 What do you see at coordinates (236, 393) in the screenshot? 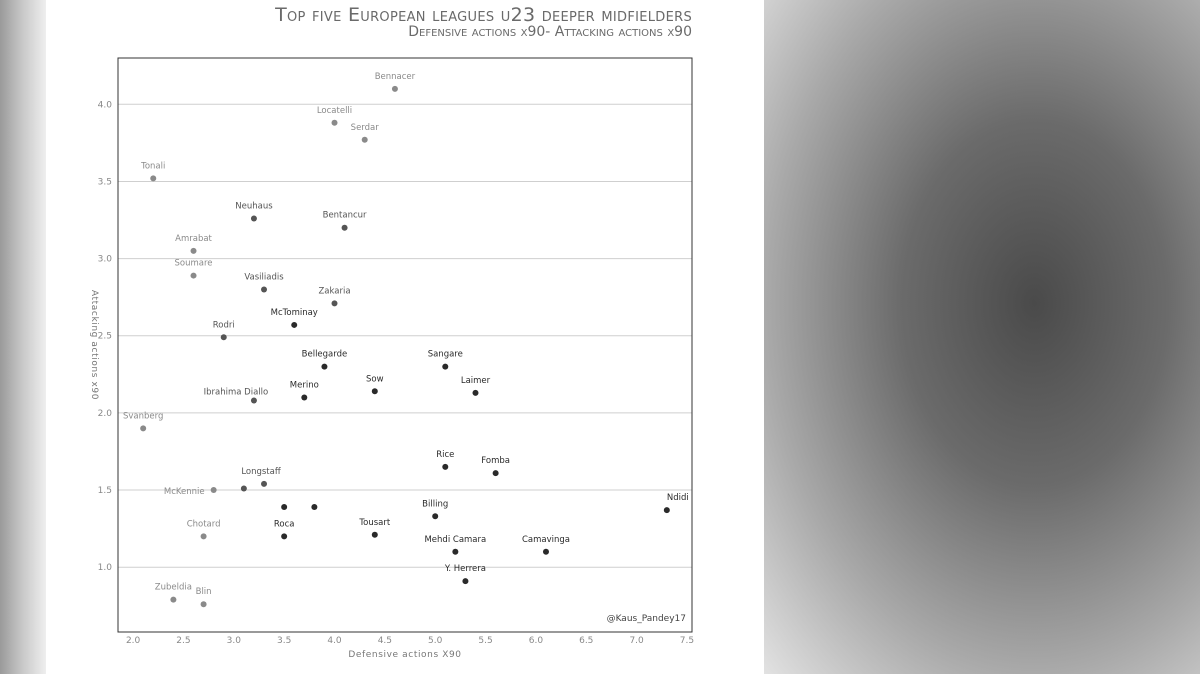
I see `point-label: Ibrahima Diallo` at bounding box center [236, 393].